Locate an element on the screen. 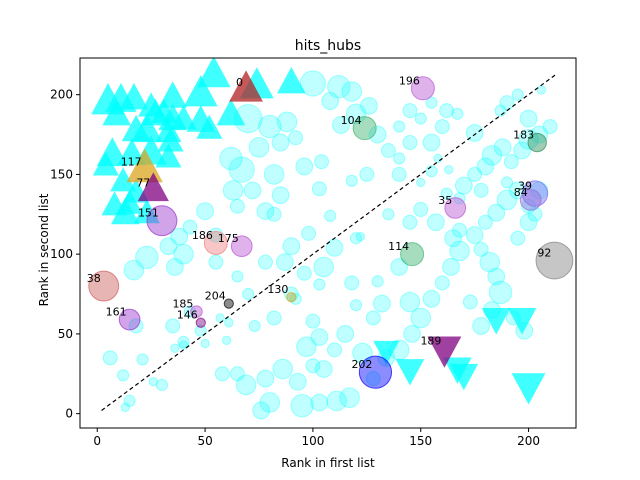  point-label: 146 is located at coordinates (187, 315).